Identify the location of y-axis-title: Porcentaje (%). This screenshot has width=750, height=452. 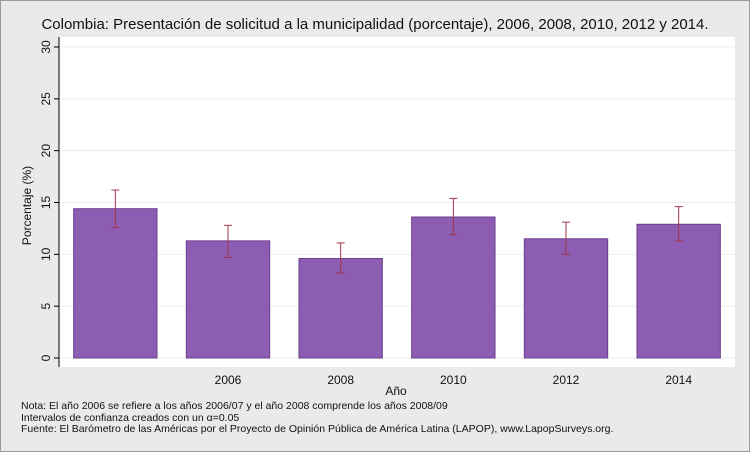
(27, 205).